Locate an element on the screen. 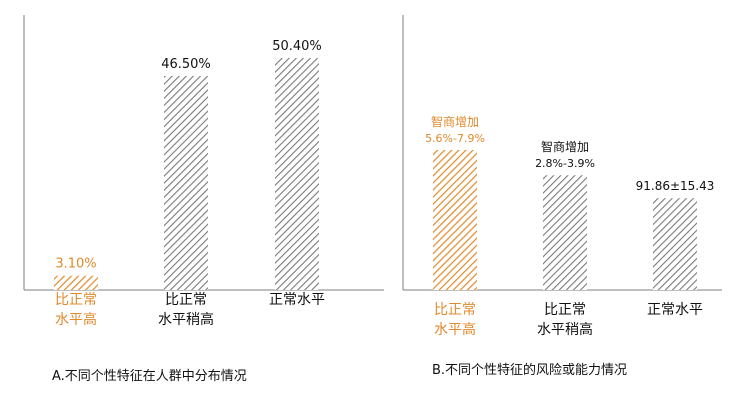 This screenshot has height=415, width=741. chart-b-data-label-1-0: 智商增加 is located at coordinates (565, 146).